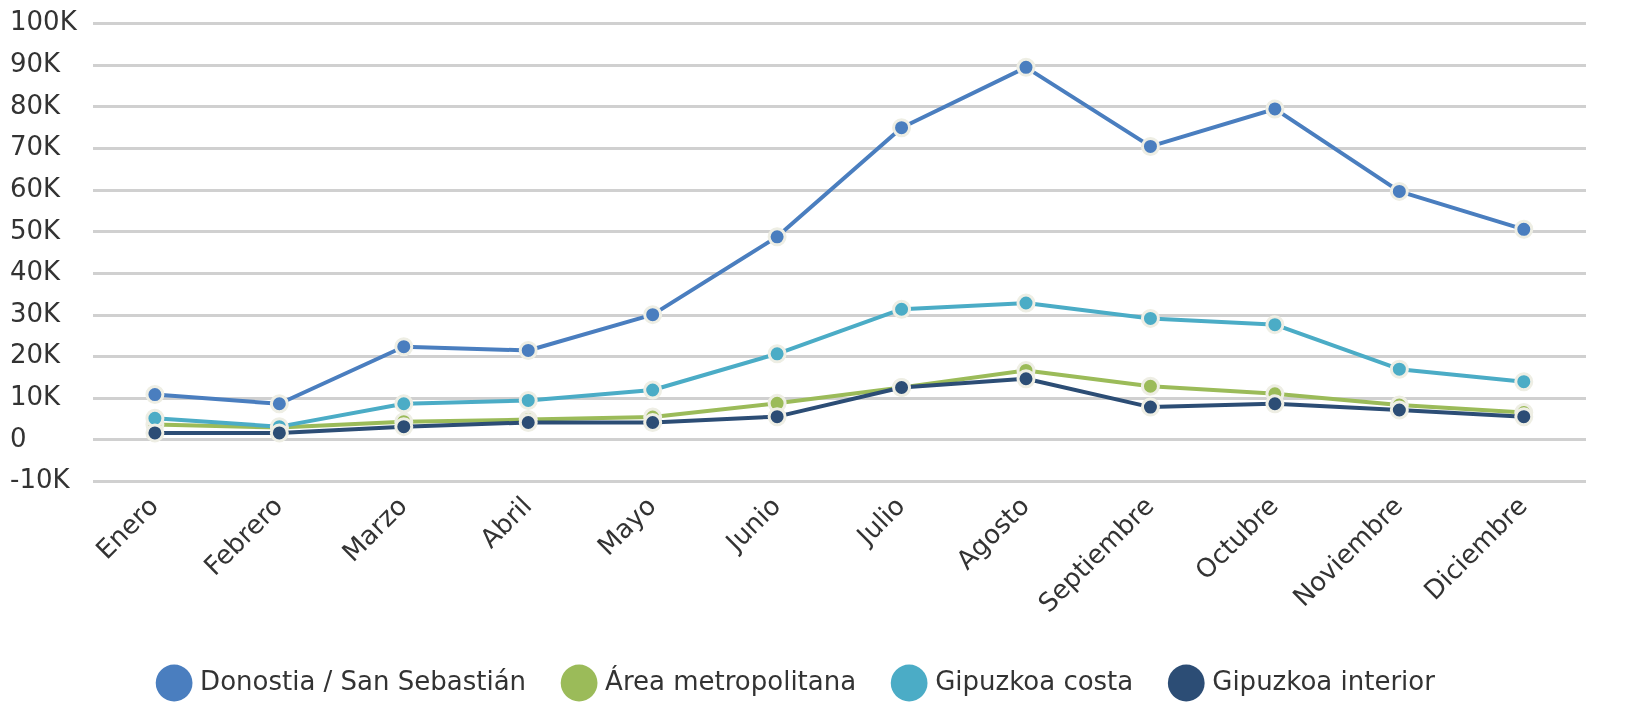 Image resolution: width=1626 pixels, height=711 pixels. I want to click on y-tick-label: -10K, so click(40, 479).